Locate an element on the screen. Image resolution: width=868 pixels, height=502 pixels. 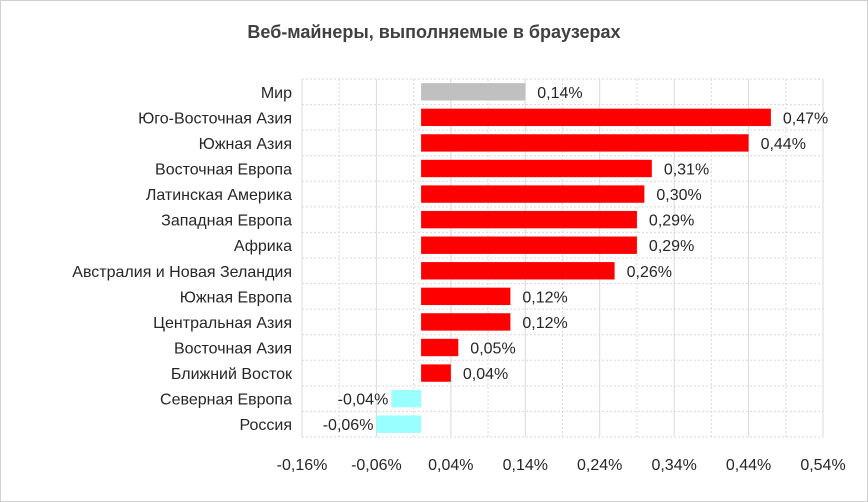
data-label: 0,30% is located at coordinates (678, 195).